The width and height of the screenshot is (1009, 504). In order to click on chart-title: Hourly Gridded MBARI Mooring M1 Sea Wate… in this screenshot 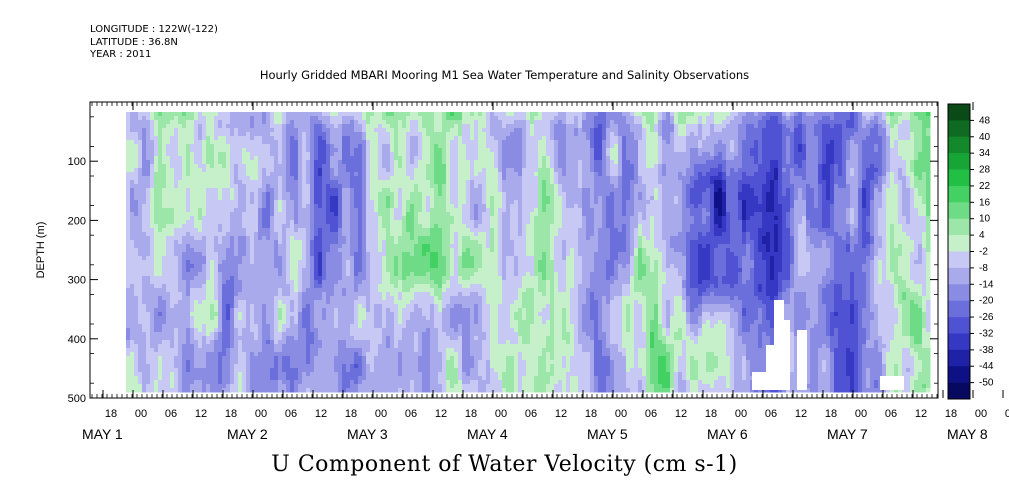, I will do `click(504, 75)`.